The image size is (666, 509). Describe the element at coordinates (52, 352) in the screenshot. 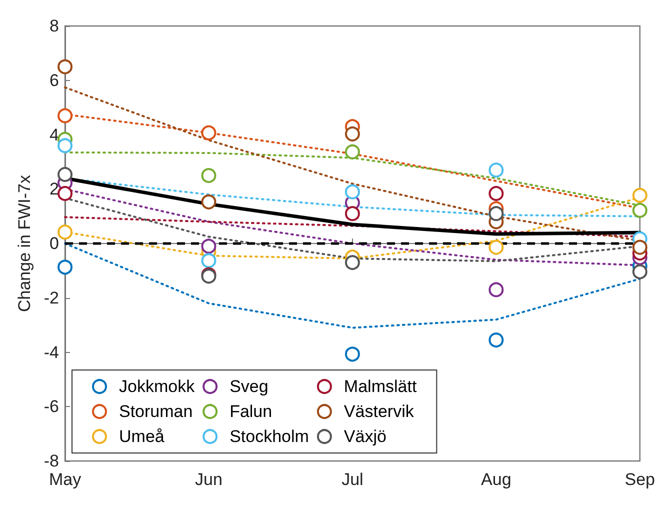

I see `y-tick-label: -4` at that location.